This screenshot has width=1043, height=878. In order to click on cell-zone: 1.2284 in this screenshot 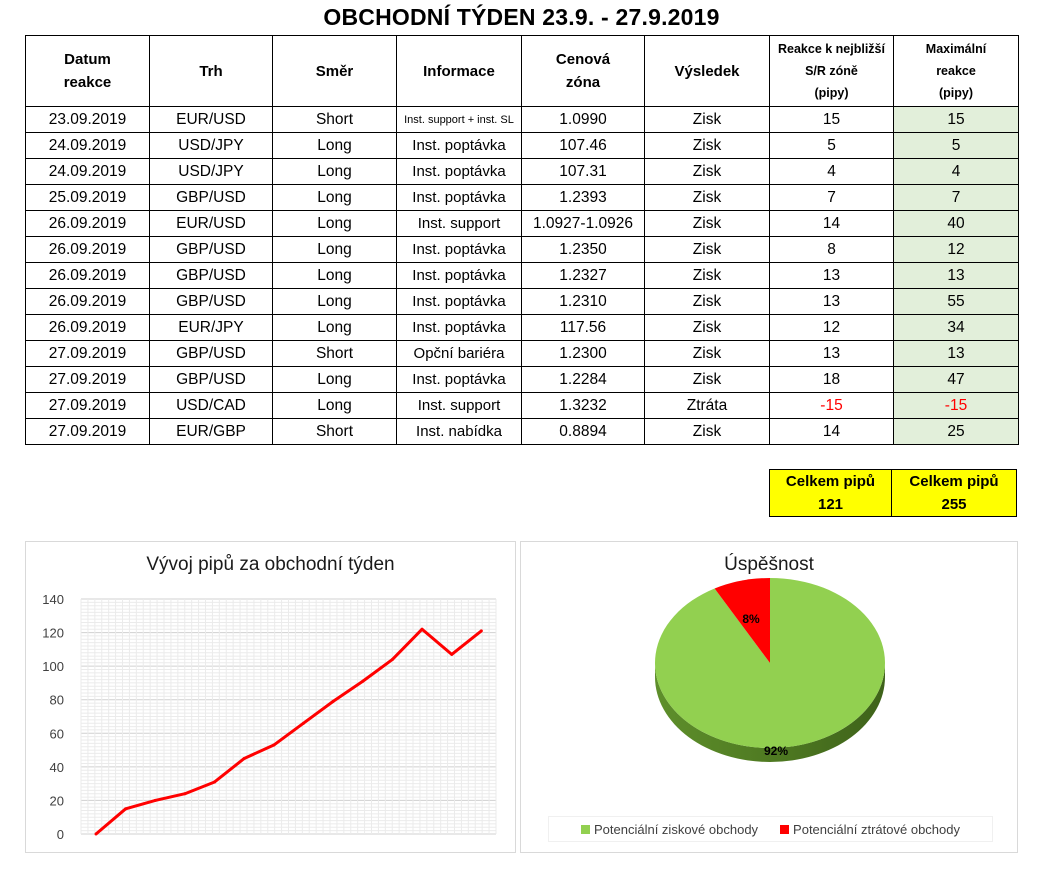, I will do `click(583, 379)`.